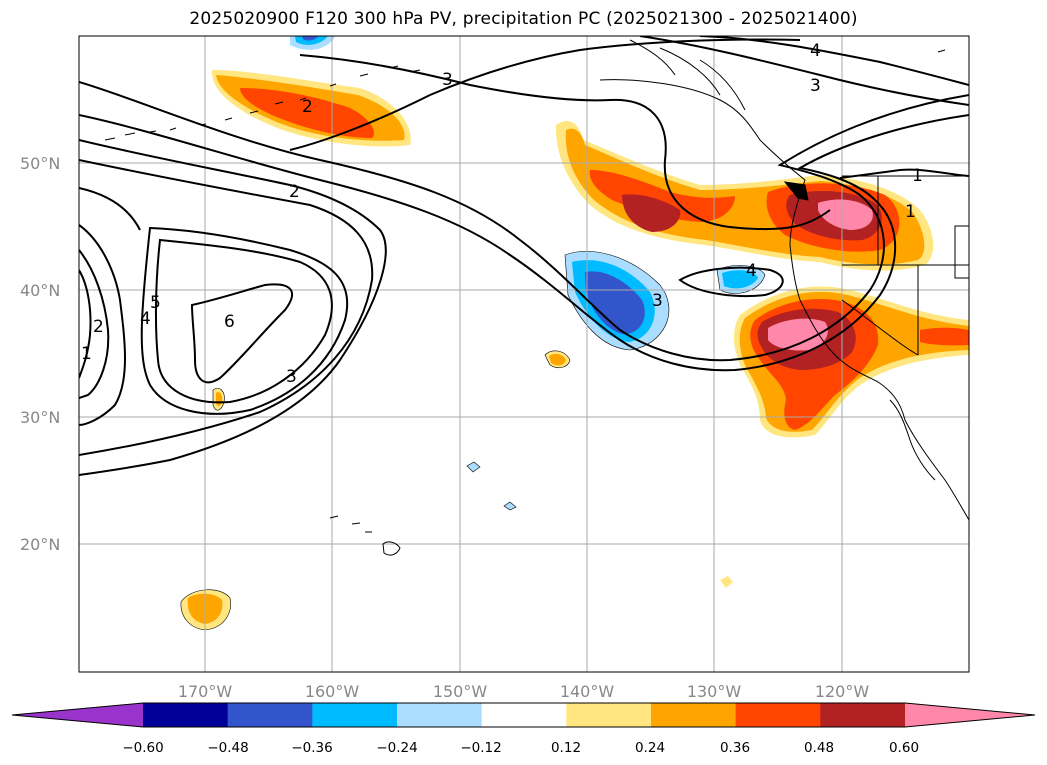 The height and width of the screenshot is (765, 1047). I want to click on lon-tick-label: 150°W, so click(460, 691).